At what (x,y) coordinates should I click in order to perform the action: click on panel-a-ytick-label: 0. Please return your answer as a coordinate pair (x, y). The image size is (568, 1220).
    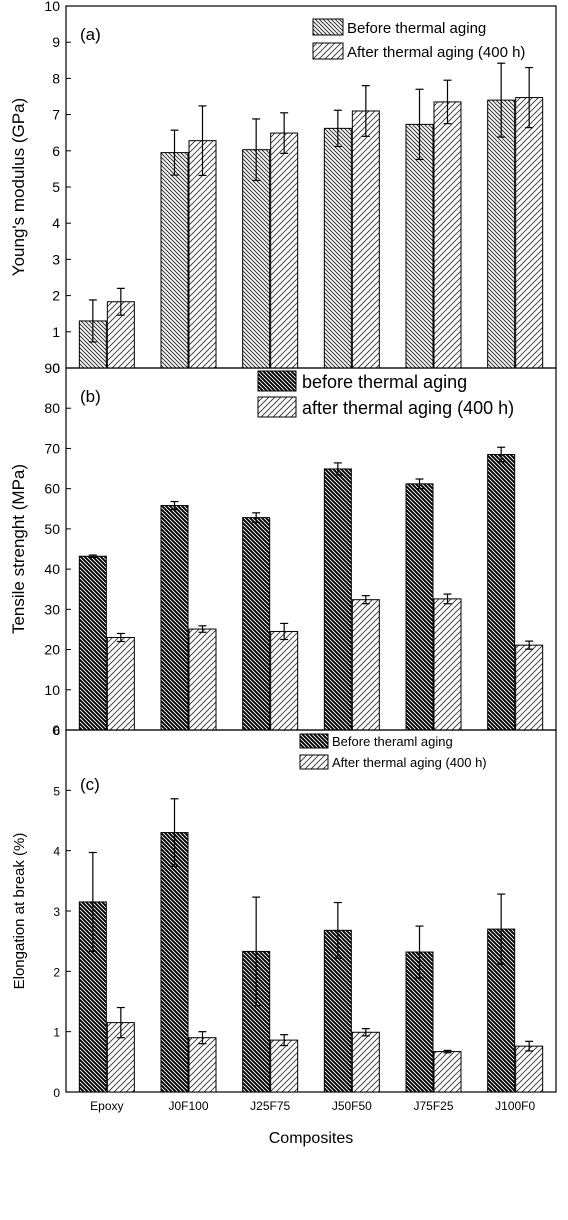
    Looking at the image, I should click on (56, 368).